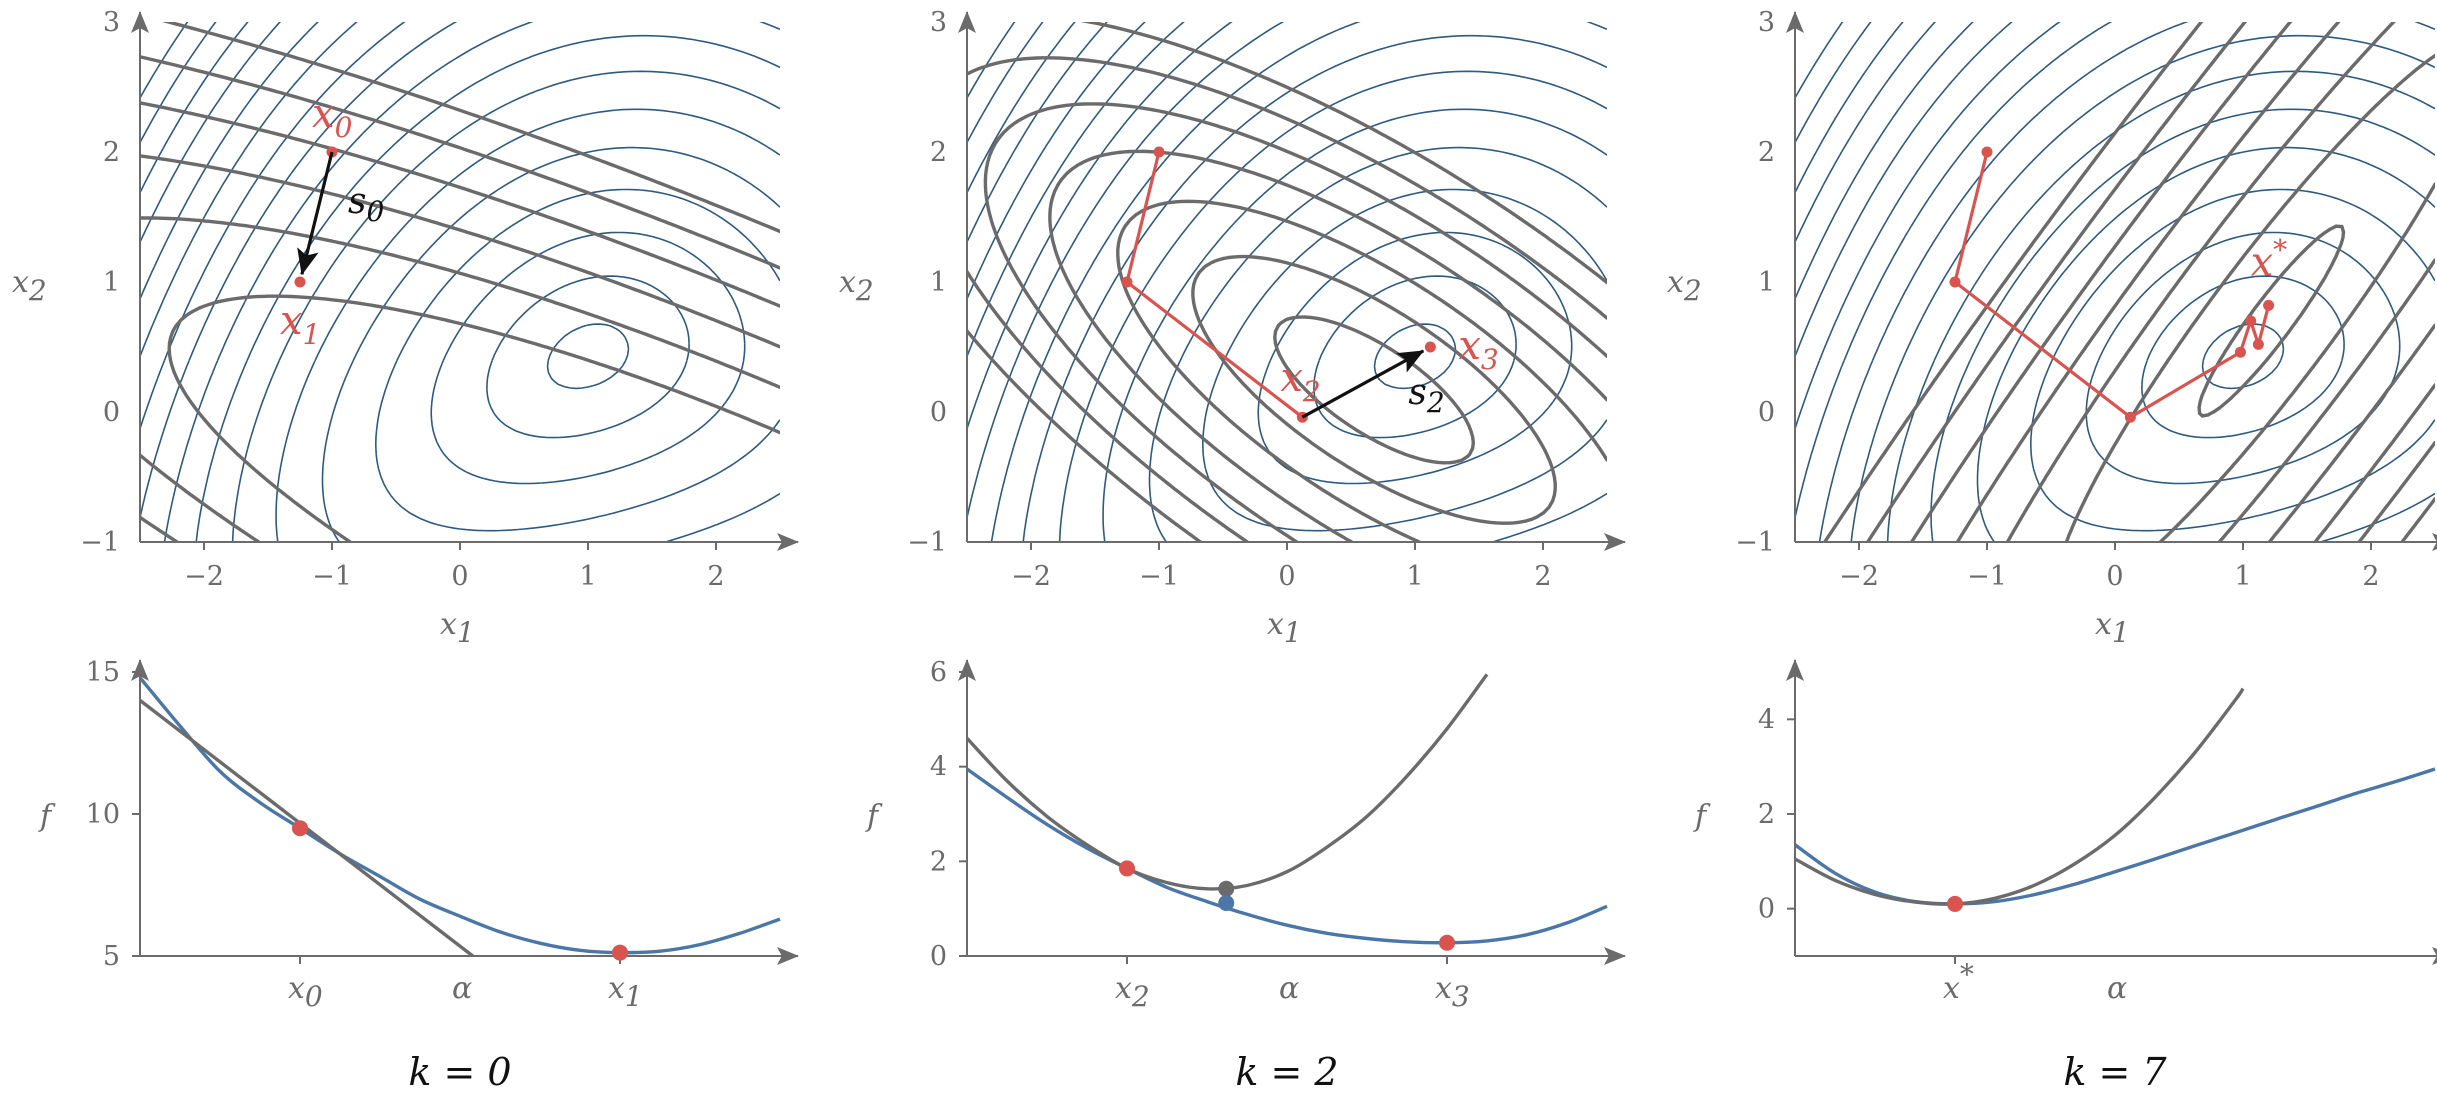  What do you see at coordinates (625, 992) in the screenshot?
I see `x-tick-label: x1` at bounding box center [625, 992].